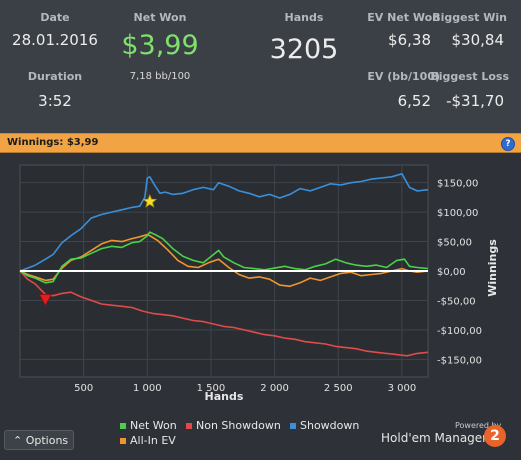 The image size is (521, 460). What do you see at coordinates (454, 243) in the screenshot?
I see `y-tick-label: $50,00` at bounding box center [454, 243].